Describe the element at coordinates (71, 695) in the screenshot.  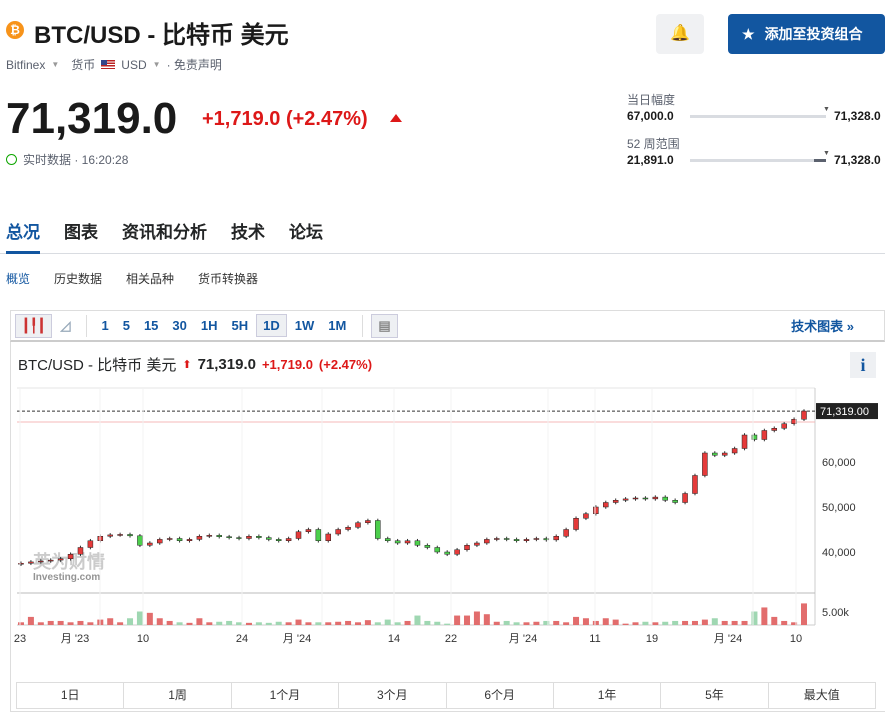
I see `period-1d: 1日` at that location.